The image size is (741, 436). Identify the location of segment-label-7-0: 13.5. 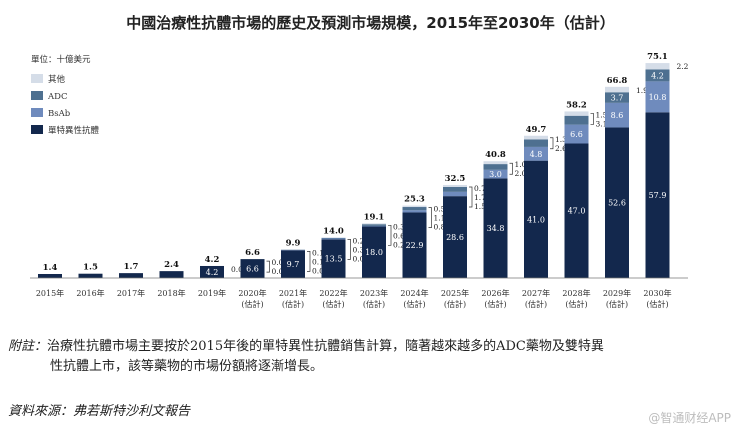
(334, 259).